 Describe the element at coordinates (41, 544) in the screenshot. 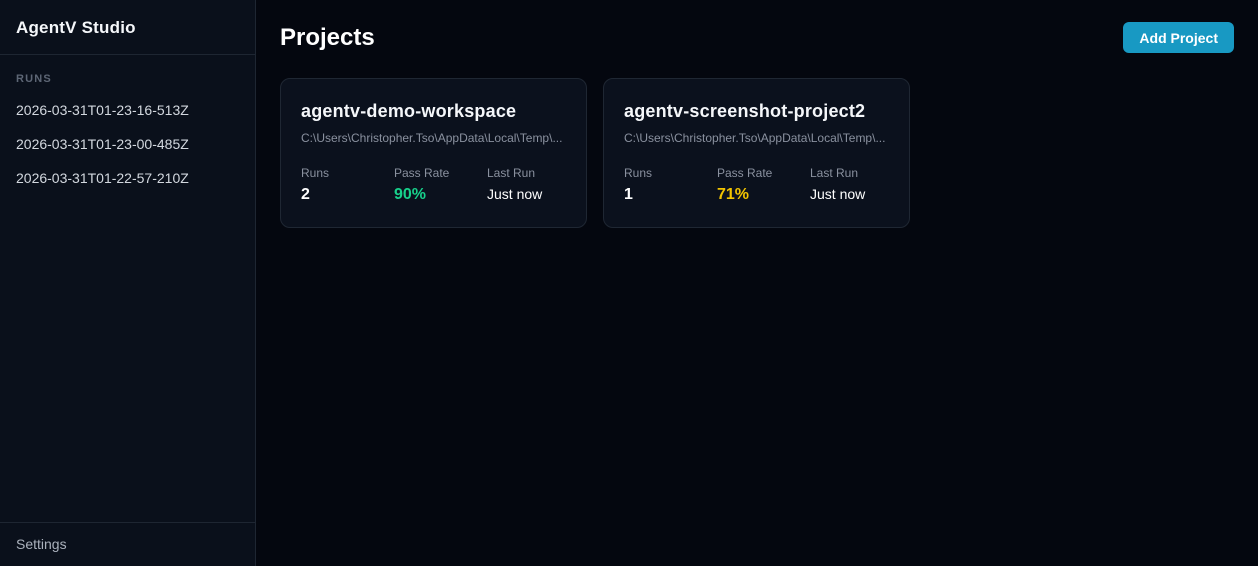

I see `settings-link: Settings` at that location.